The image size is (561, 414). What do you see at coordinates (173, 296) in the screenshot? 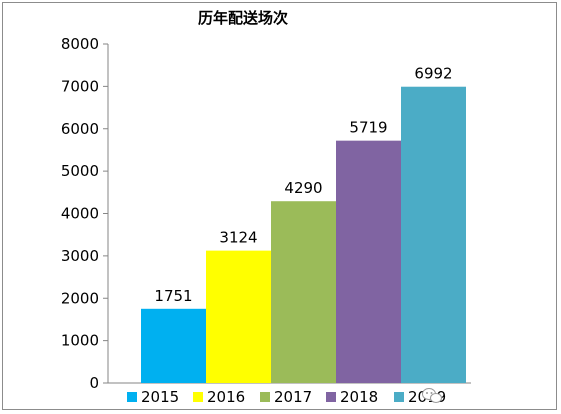
I see `data-label-2015: 1751` at bounding box center [173, 296].